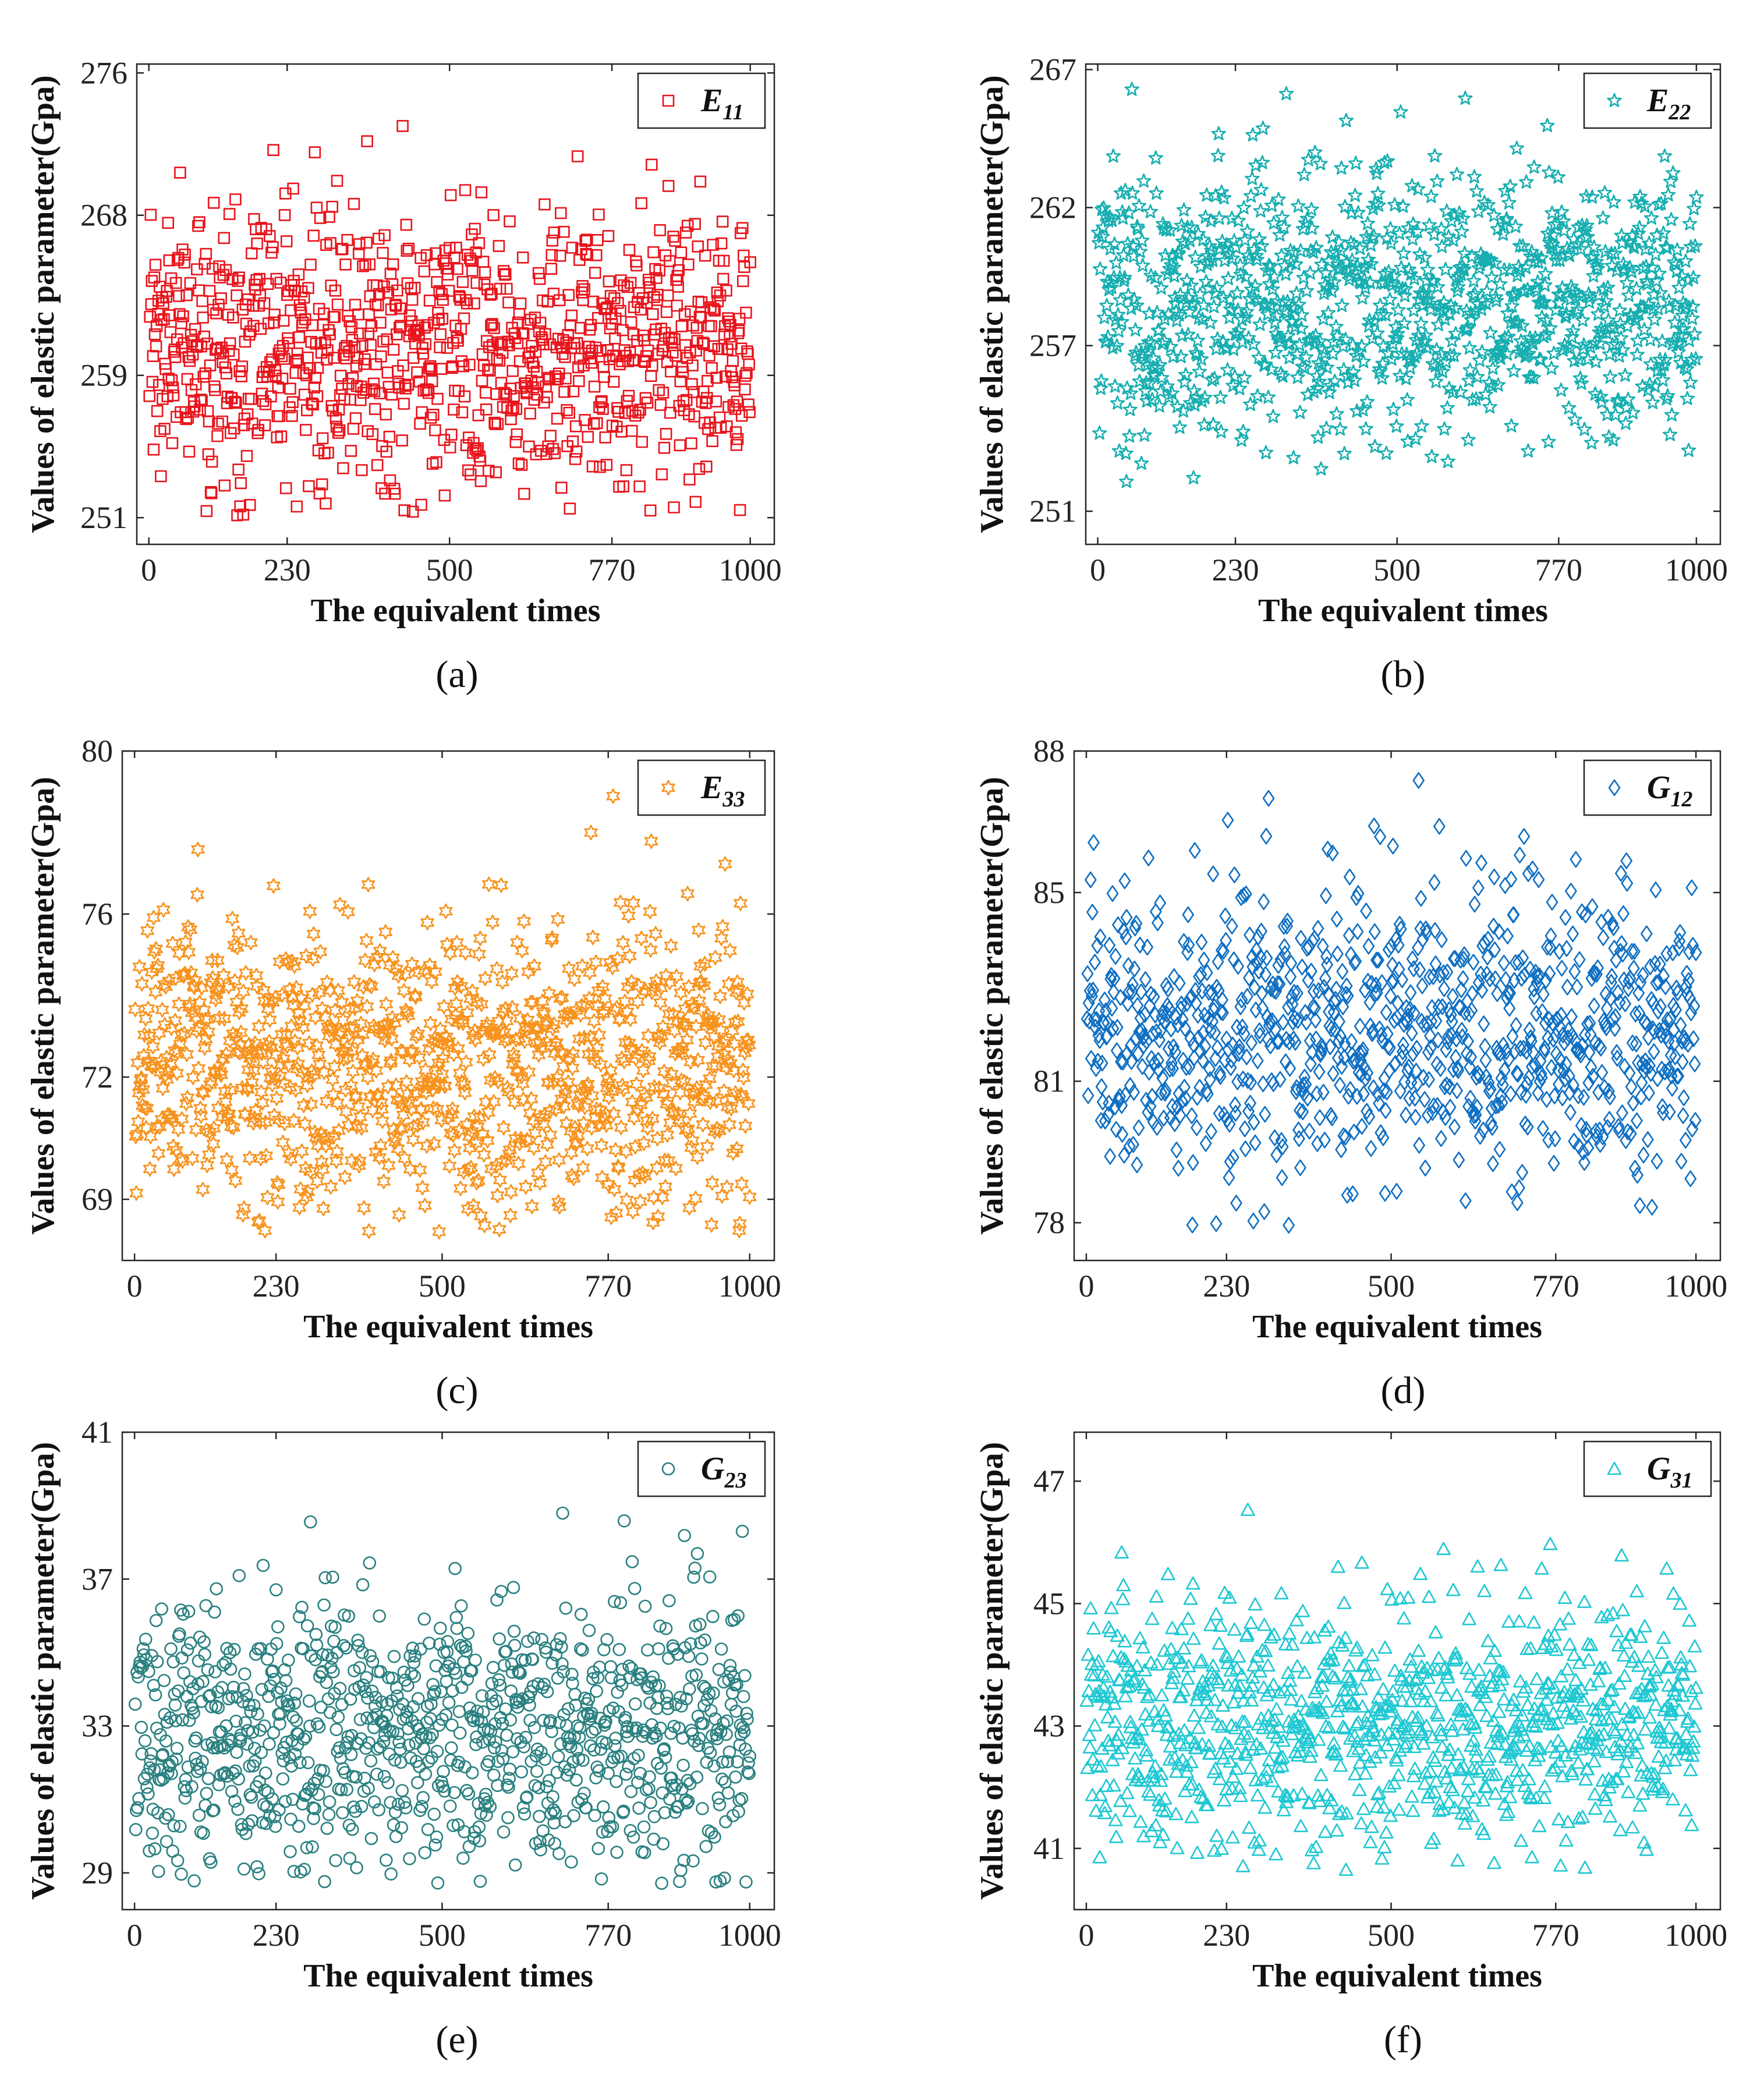  What do you see at coordinates (449, 570) in the screenshot?
I see `x-tick-label: 500` at bounding box center [449, 570].